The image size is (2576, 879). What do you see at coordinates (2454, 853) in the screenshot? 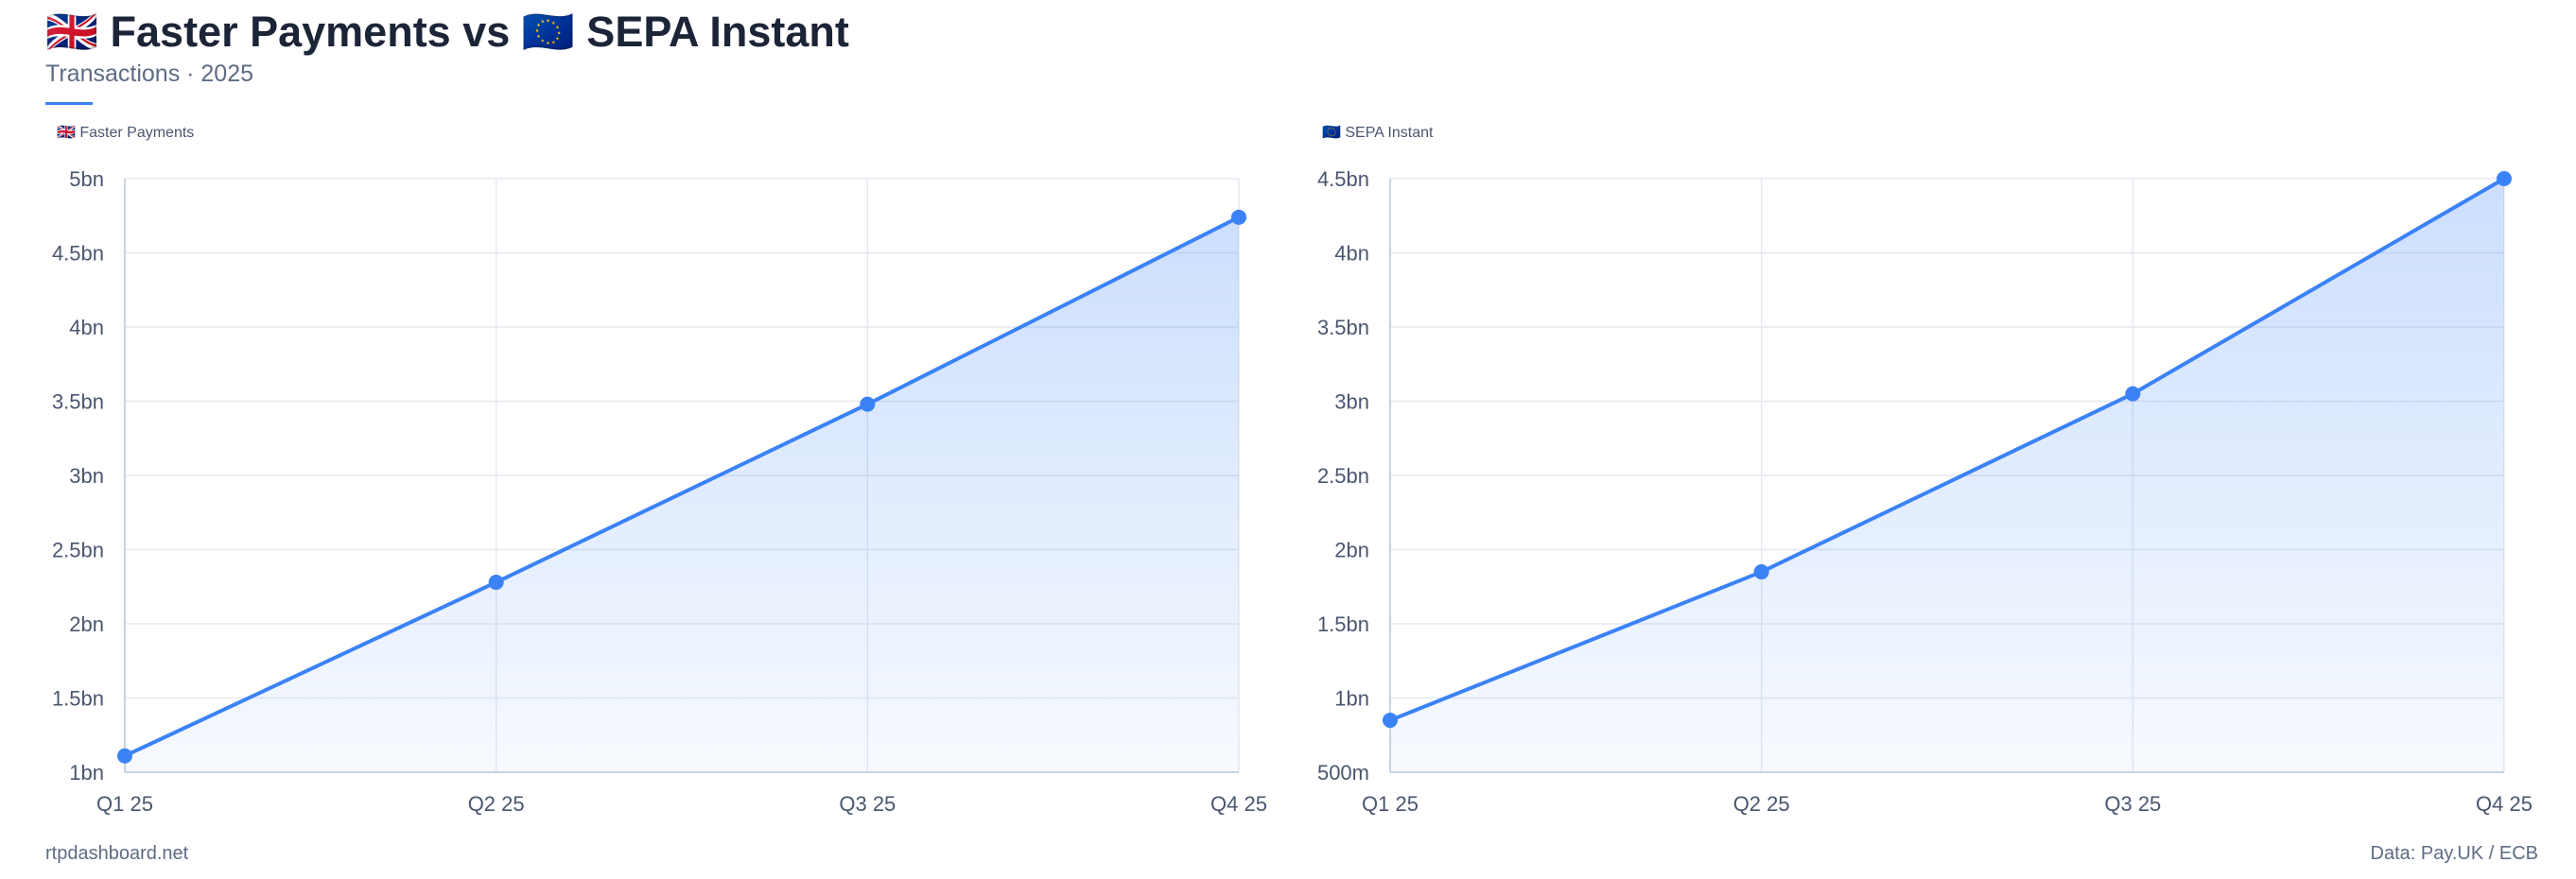
I see `footer-source: Data: Pay.UK / ECB` at bounding box center [2454, 853].